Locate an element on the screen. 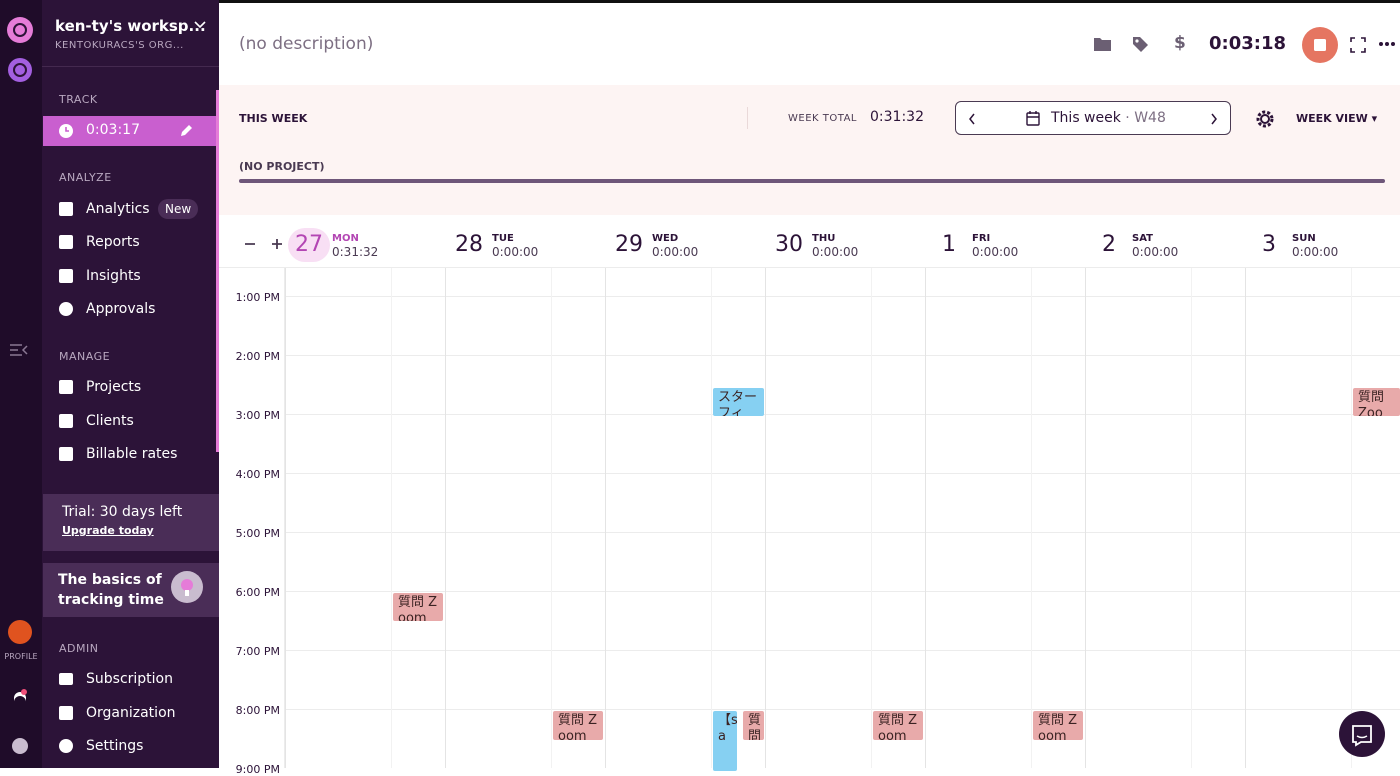 The image size is (1400, 776). time-entry: スターフィ is located at coordinates (738, 402).